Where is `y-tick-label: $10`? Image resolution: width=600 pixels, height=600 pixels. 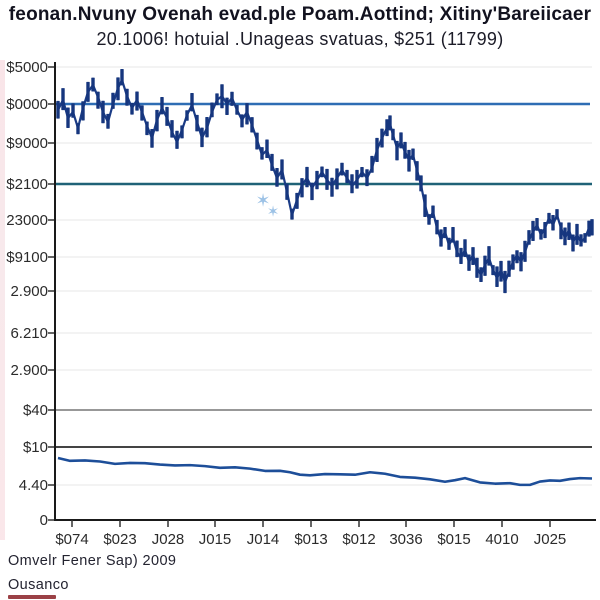 y-tick-label: $10 is located at coordinates (35, 447).